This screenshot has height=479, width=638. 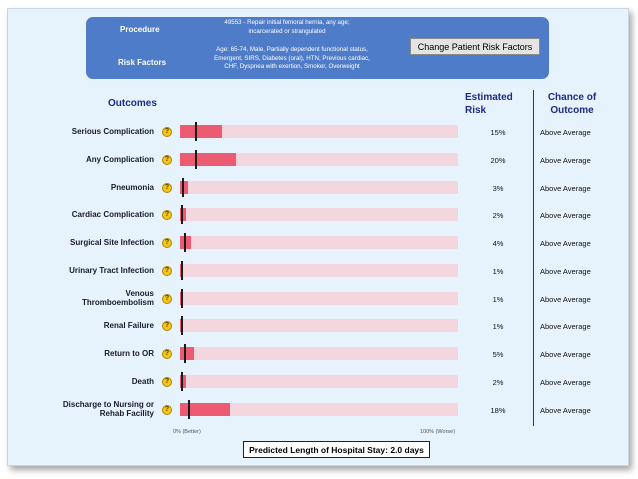 I want to click on estimated-risk-value: 3%, so click(x=498, y=188).